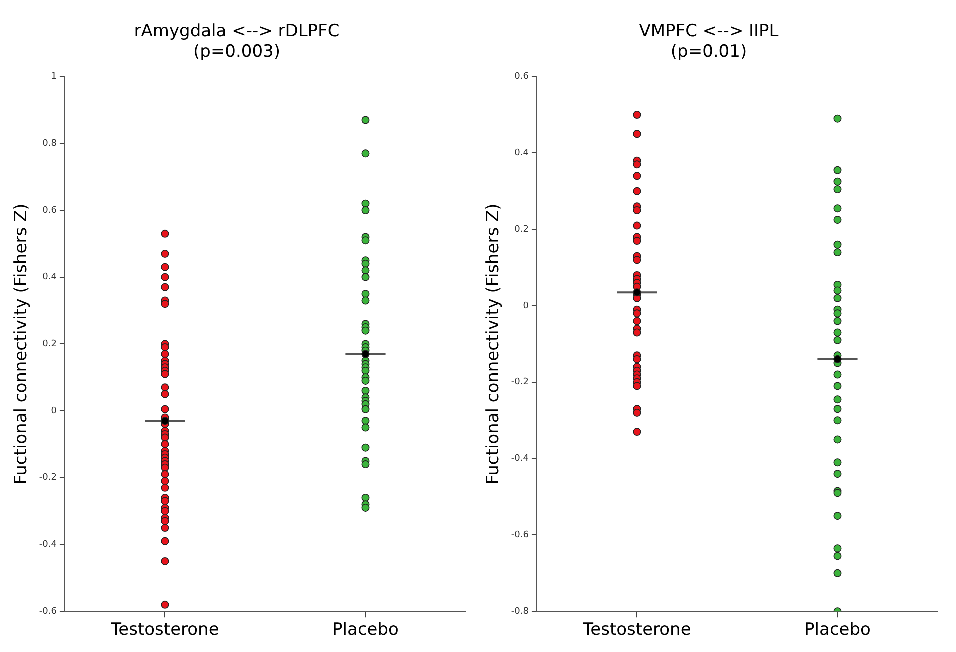  I want to click on chart-subtitle: (p=0.01), so click(709, 52).